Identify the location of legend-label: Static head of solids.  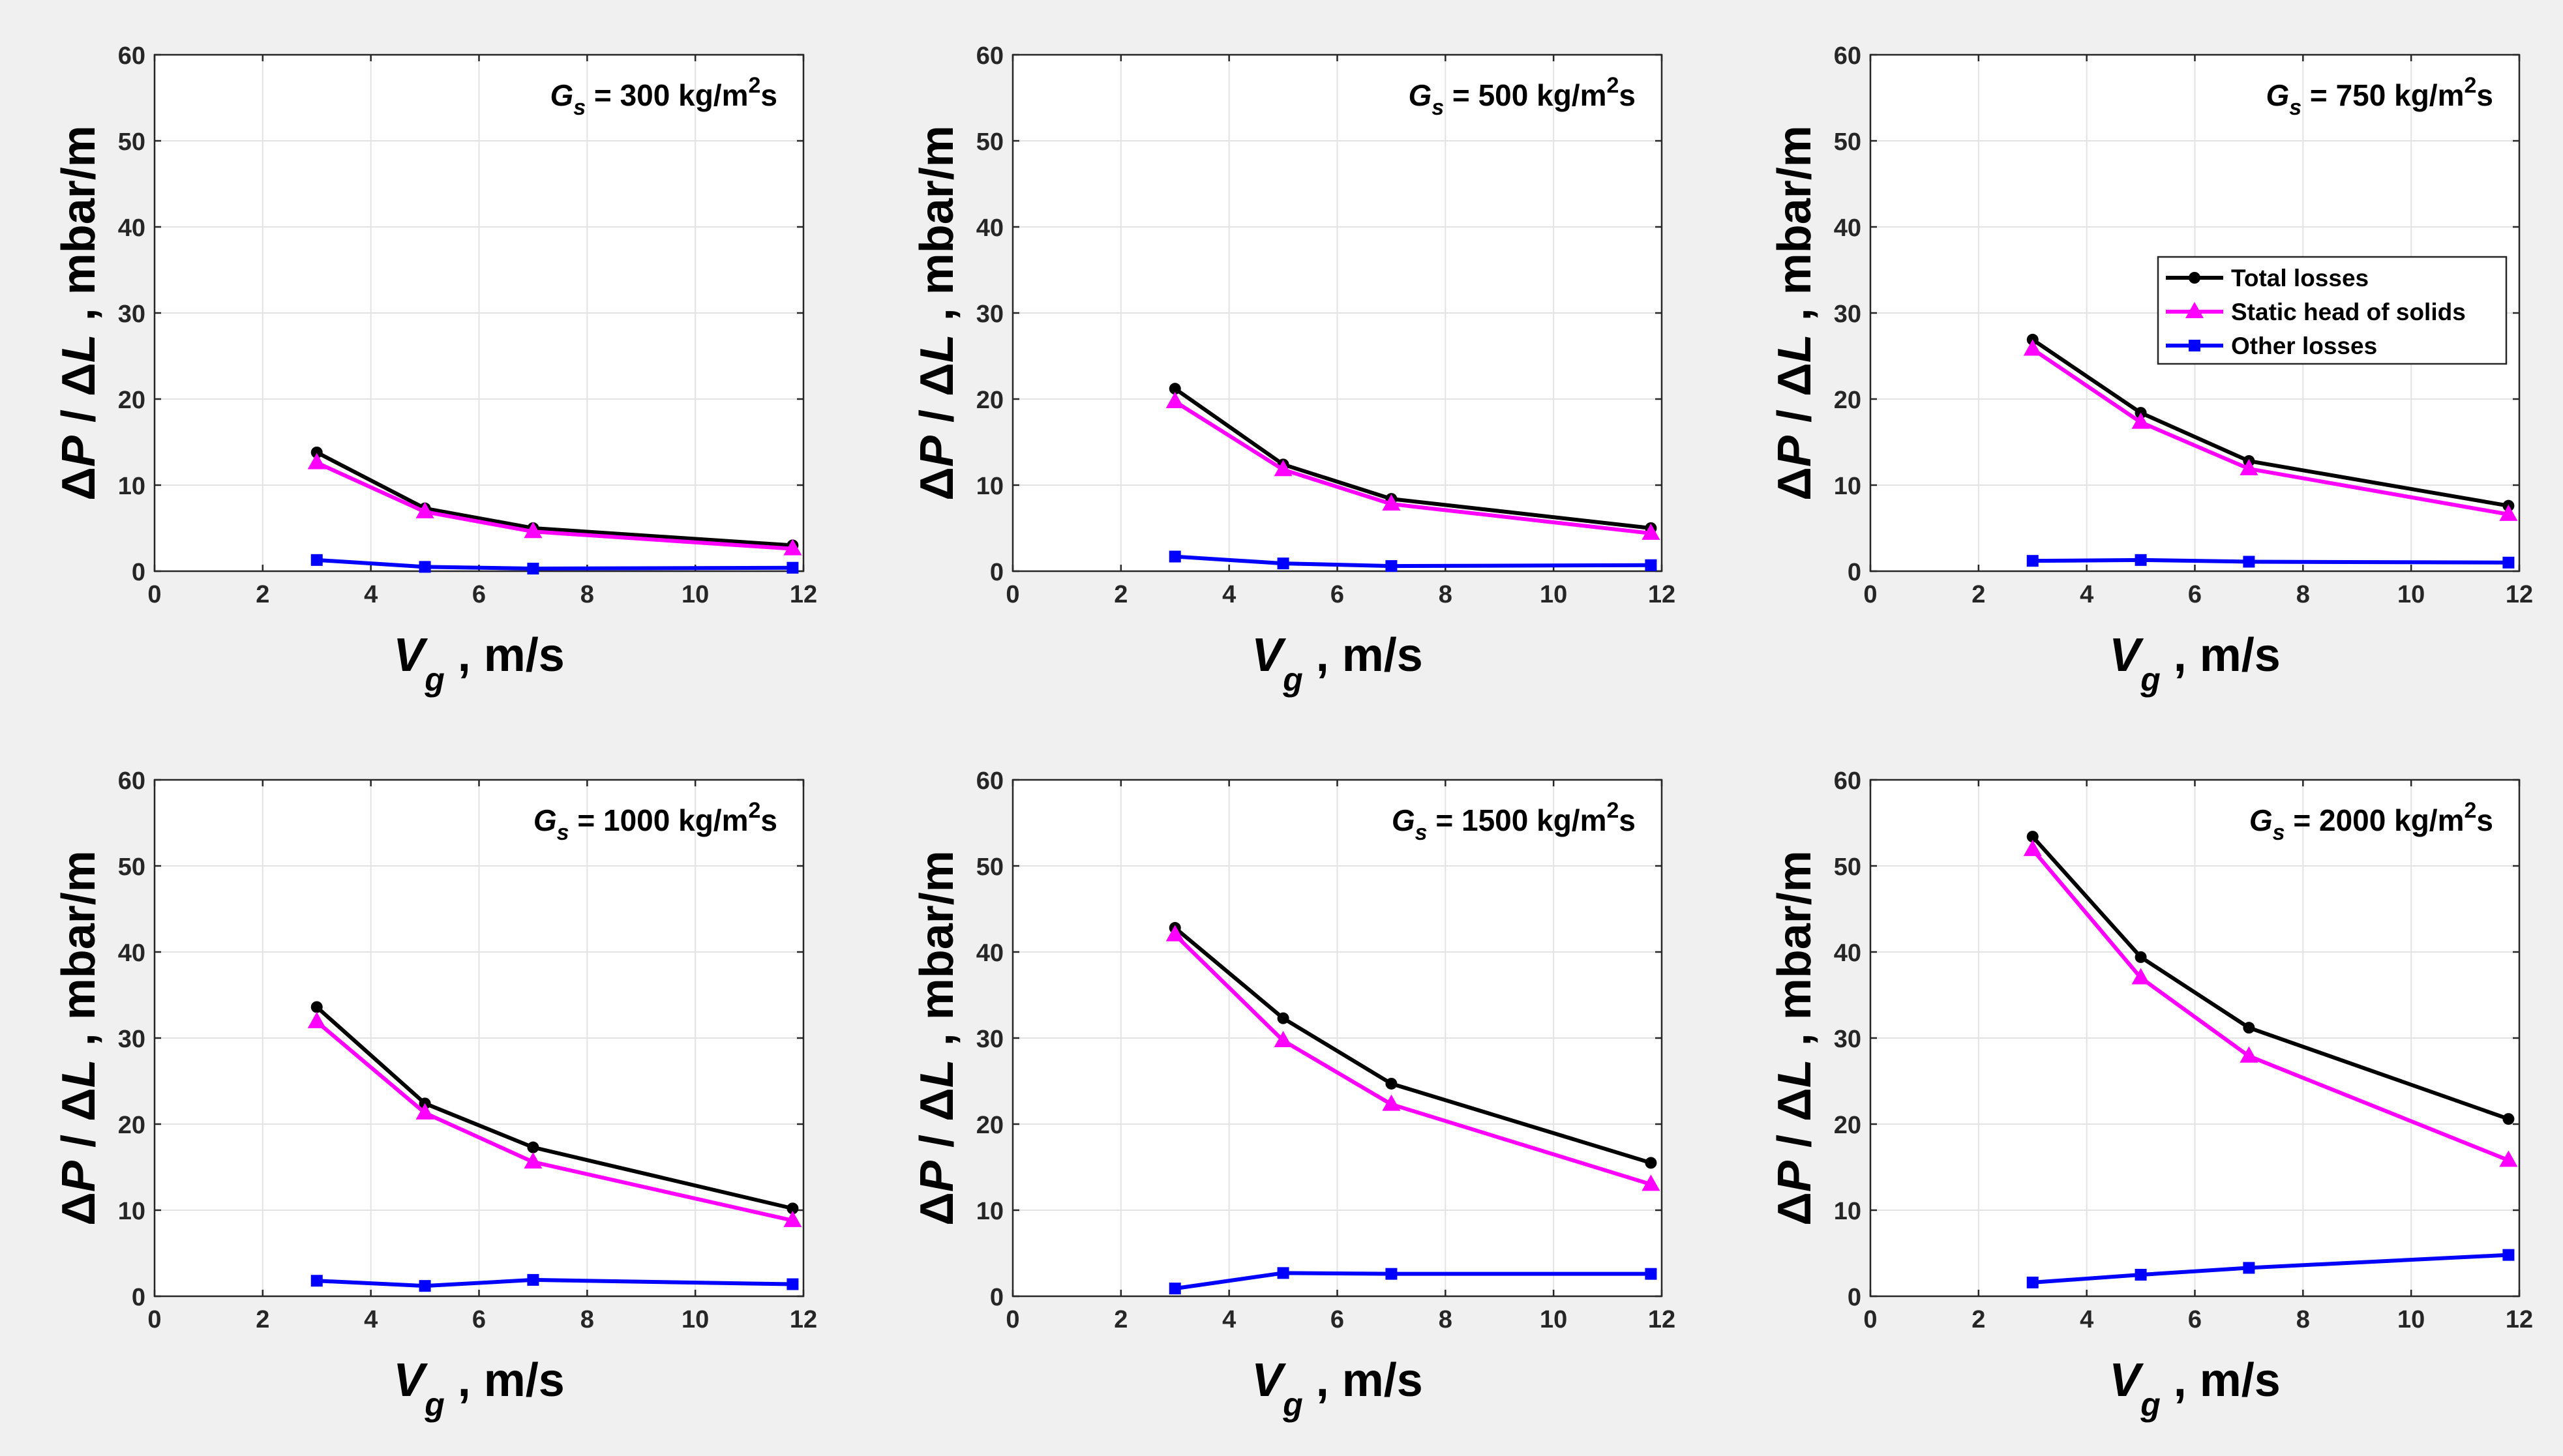
(2348, 312).